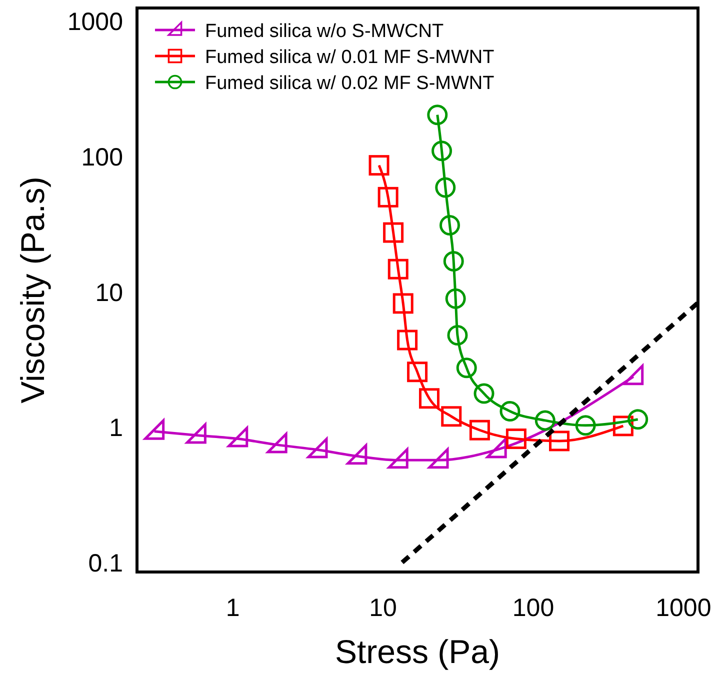 The width and height of the screenshot is (727, 679). I want to click on y-tick-label: 0.1, so click(105, 563).